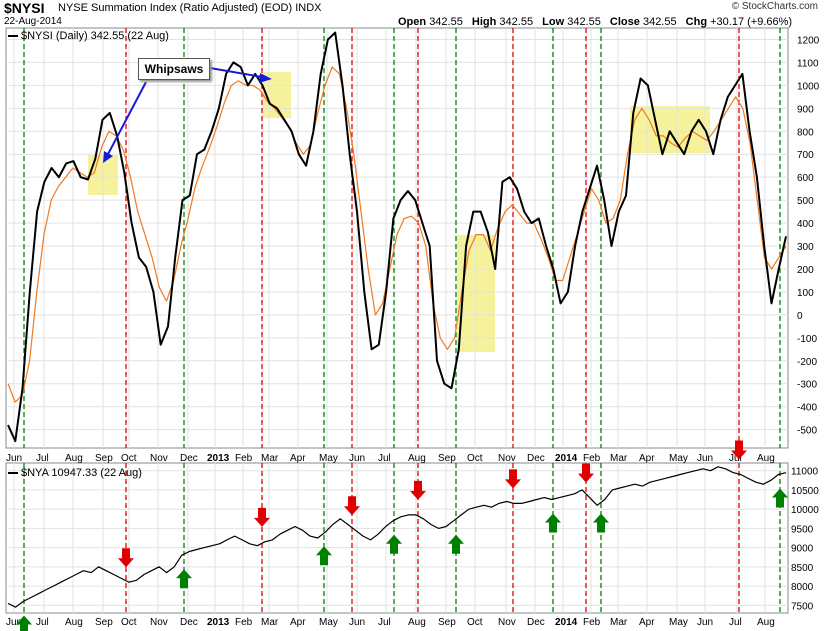 The image size is (828, 631). Describe the element at coordinates (13, 36) in the screenshot. I see `legend-swatch-nysi` at that location.